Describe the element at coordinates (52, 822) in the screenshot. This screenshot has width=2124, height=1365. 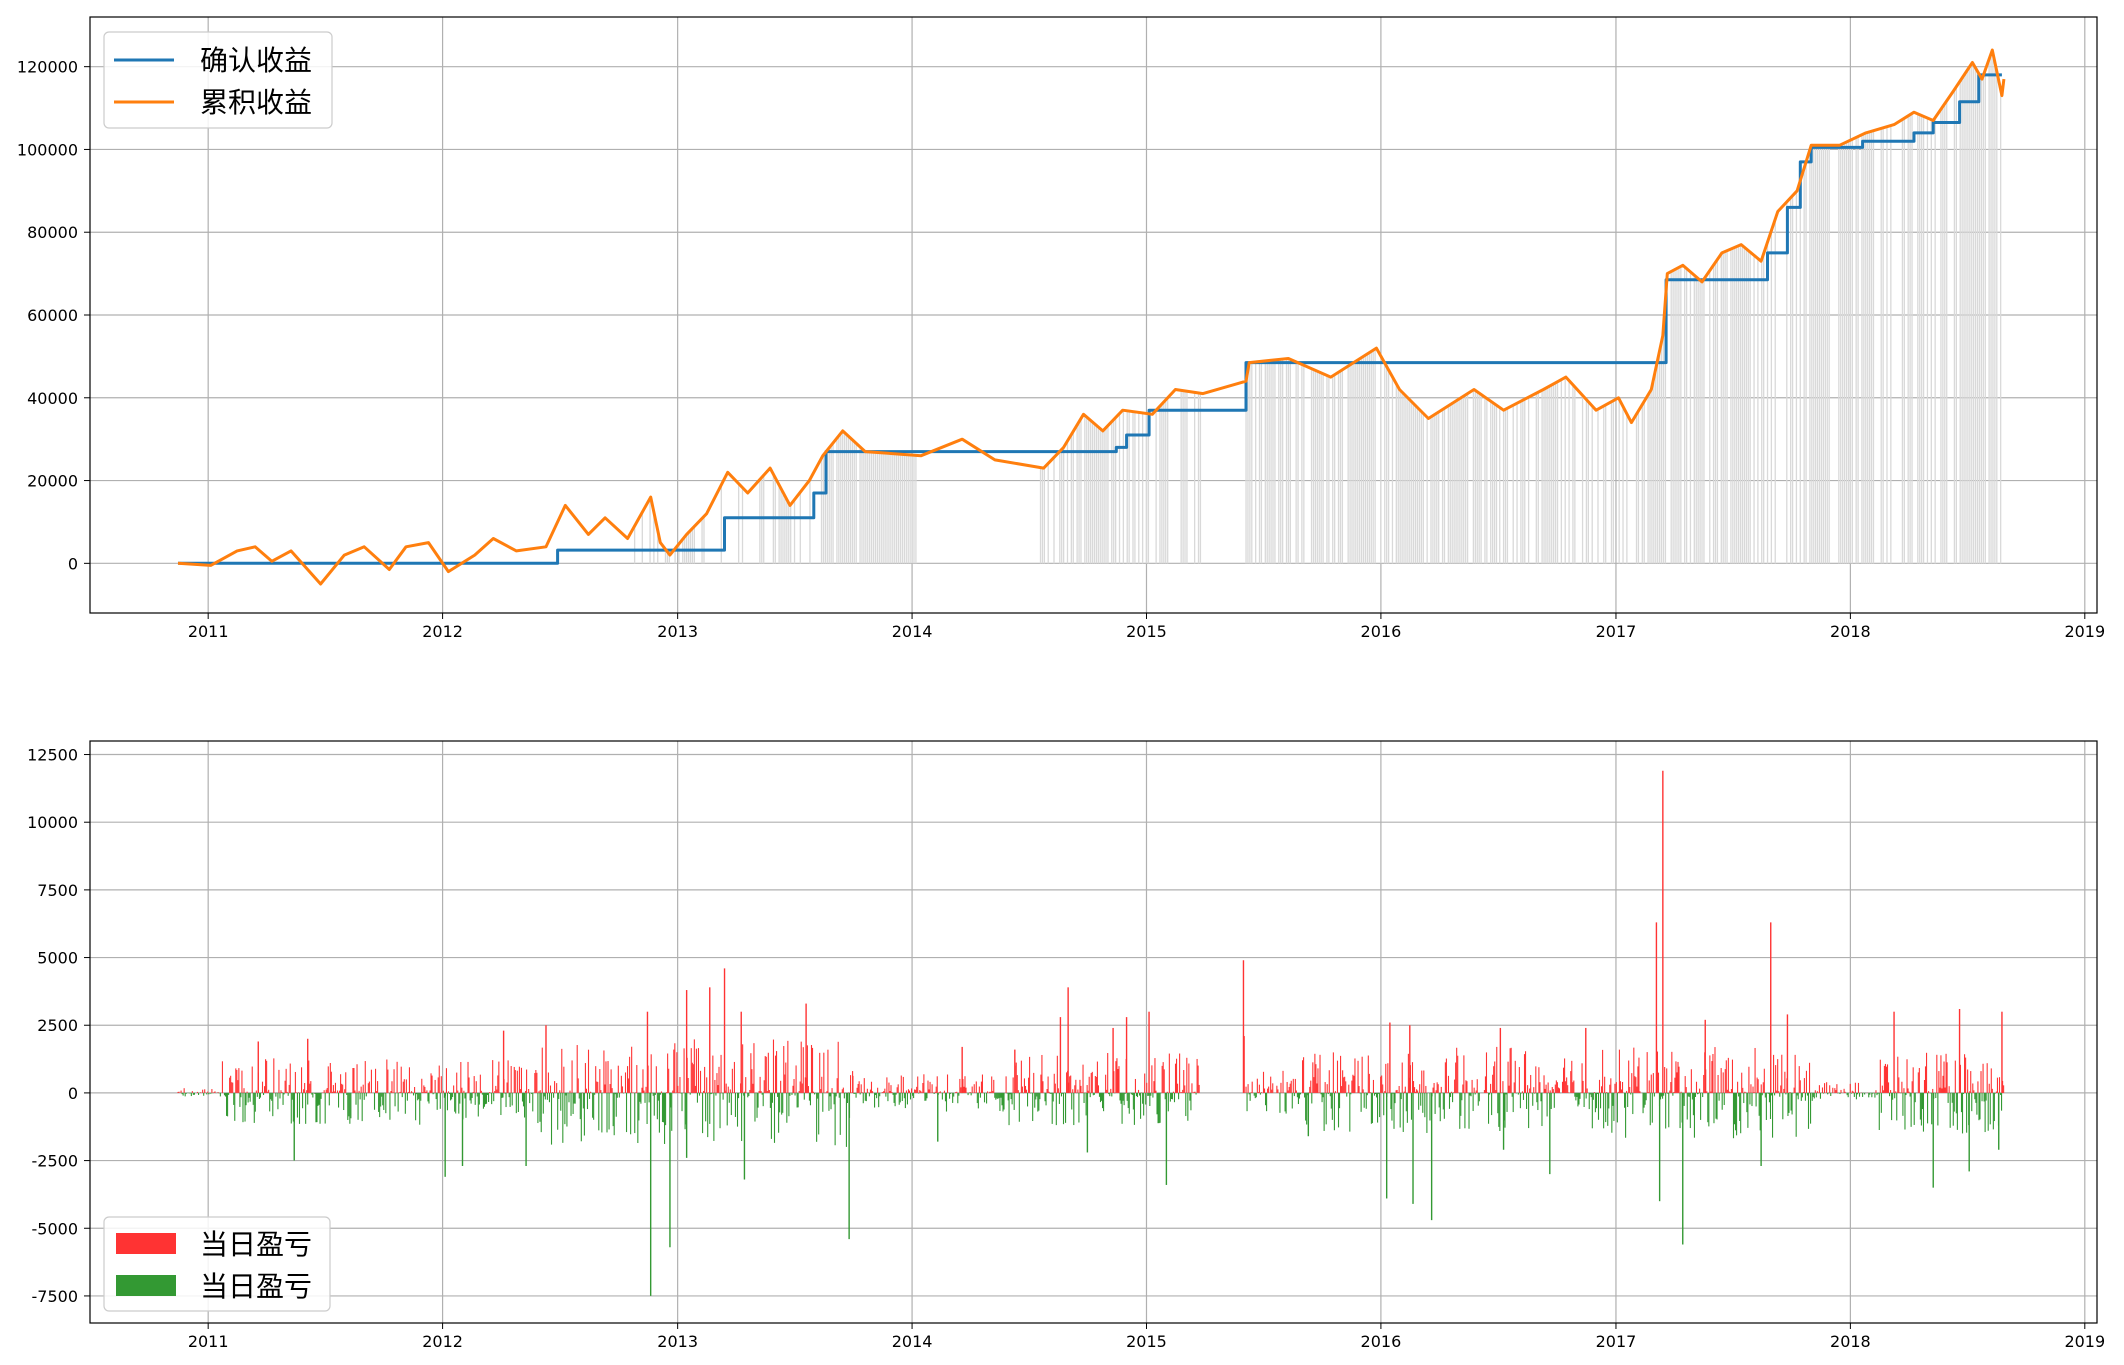
I see `y-tick-label: 10000` at that location.